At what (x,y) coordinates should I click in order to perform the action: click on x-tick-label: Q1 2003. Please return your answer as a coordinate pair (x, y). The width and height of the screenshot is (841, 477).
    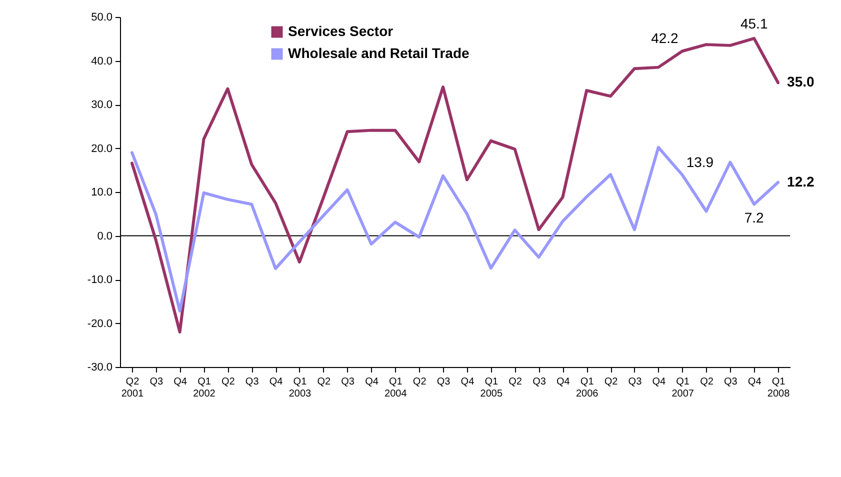
    Looking at the image, I should click on (300, 388).